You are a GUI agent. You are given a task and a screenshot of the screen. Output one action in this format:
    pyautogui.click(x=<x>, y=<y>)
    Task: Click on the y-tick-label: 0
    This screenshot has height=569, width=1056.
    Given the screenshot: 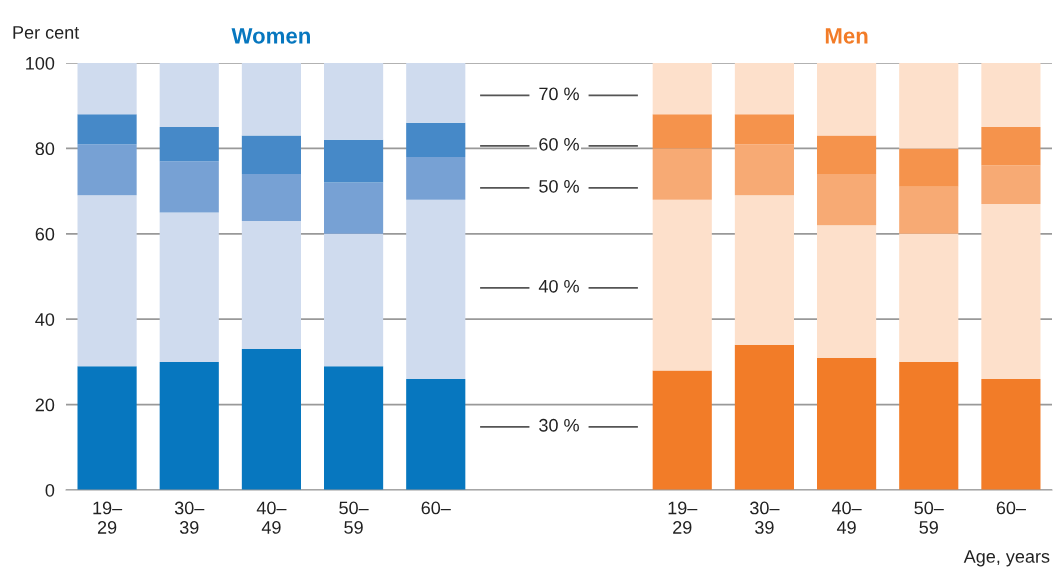 What is the action you would take?
    pyautogui.click(x=50, y=490)
    